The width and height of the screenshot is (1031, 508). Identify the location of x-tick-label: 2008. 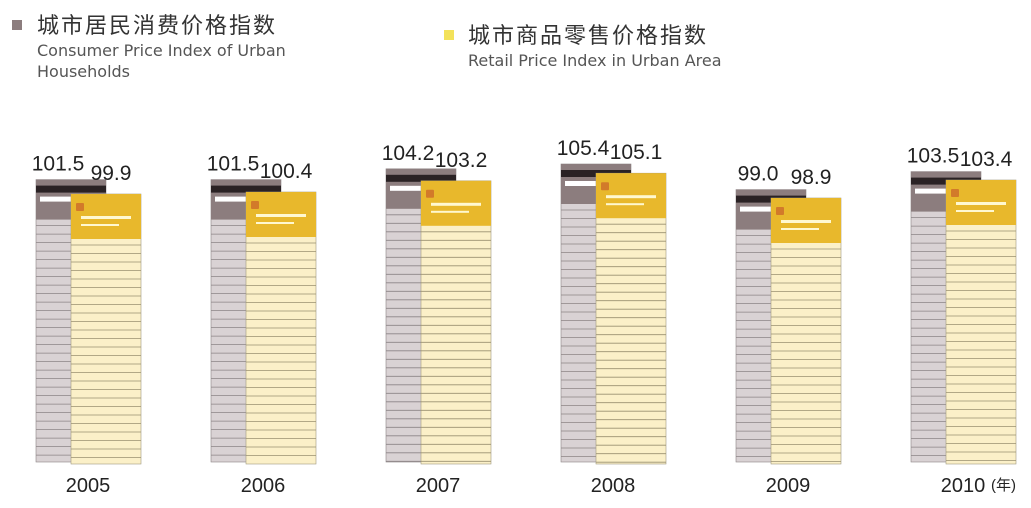
(613, 486).